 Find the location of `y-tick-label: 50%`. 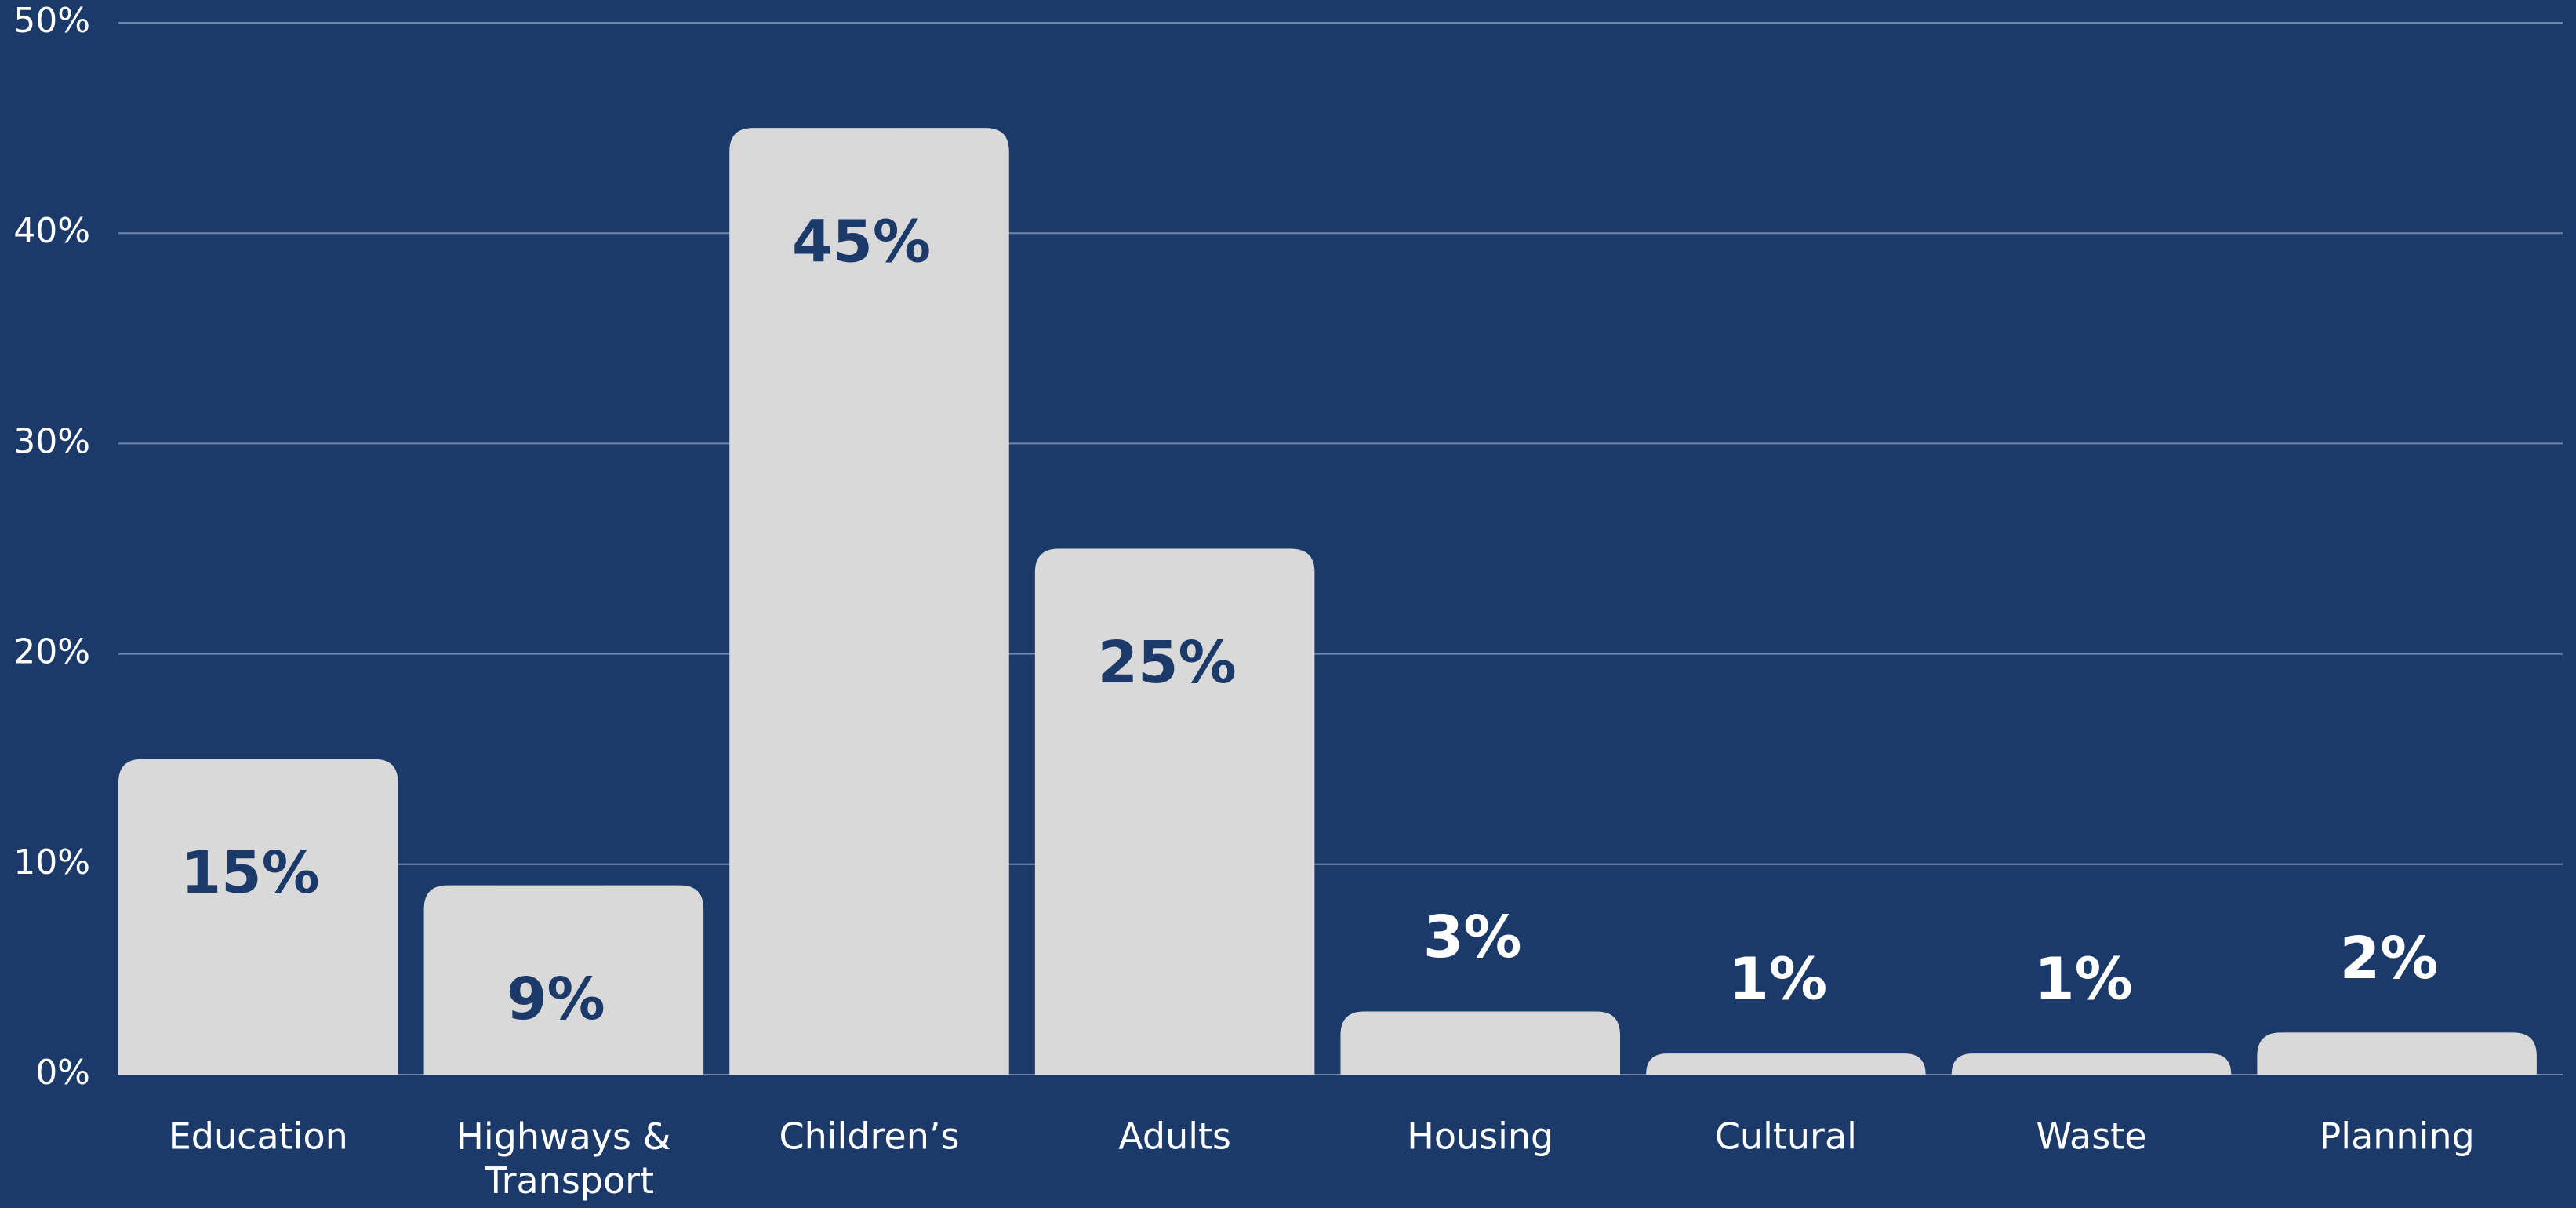

y-tick-label: 50% is located at coordinates (51, 21).